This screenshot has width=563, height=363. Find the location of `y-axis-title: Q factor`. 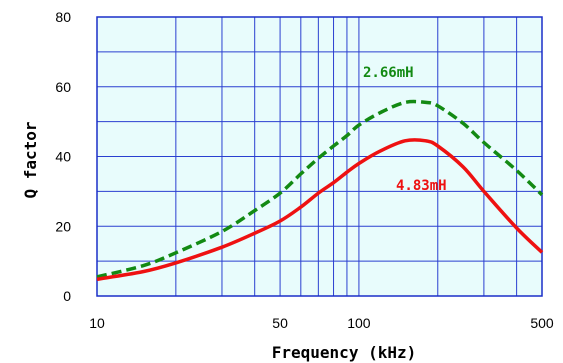

y-axis-title: Q factor is located at coordinates (30, 159).